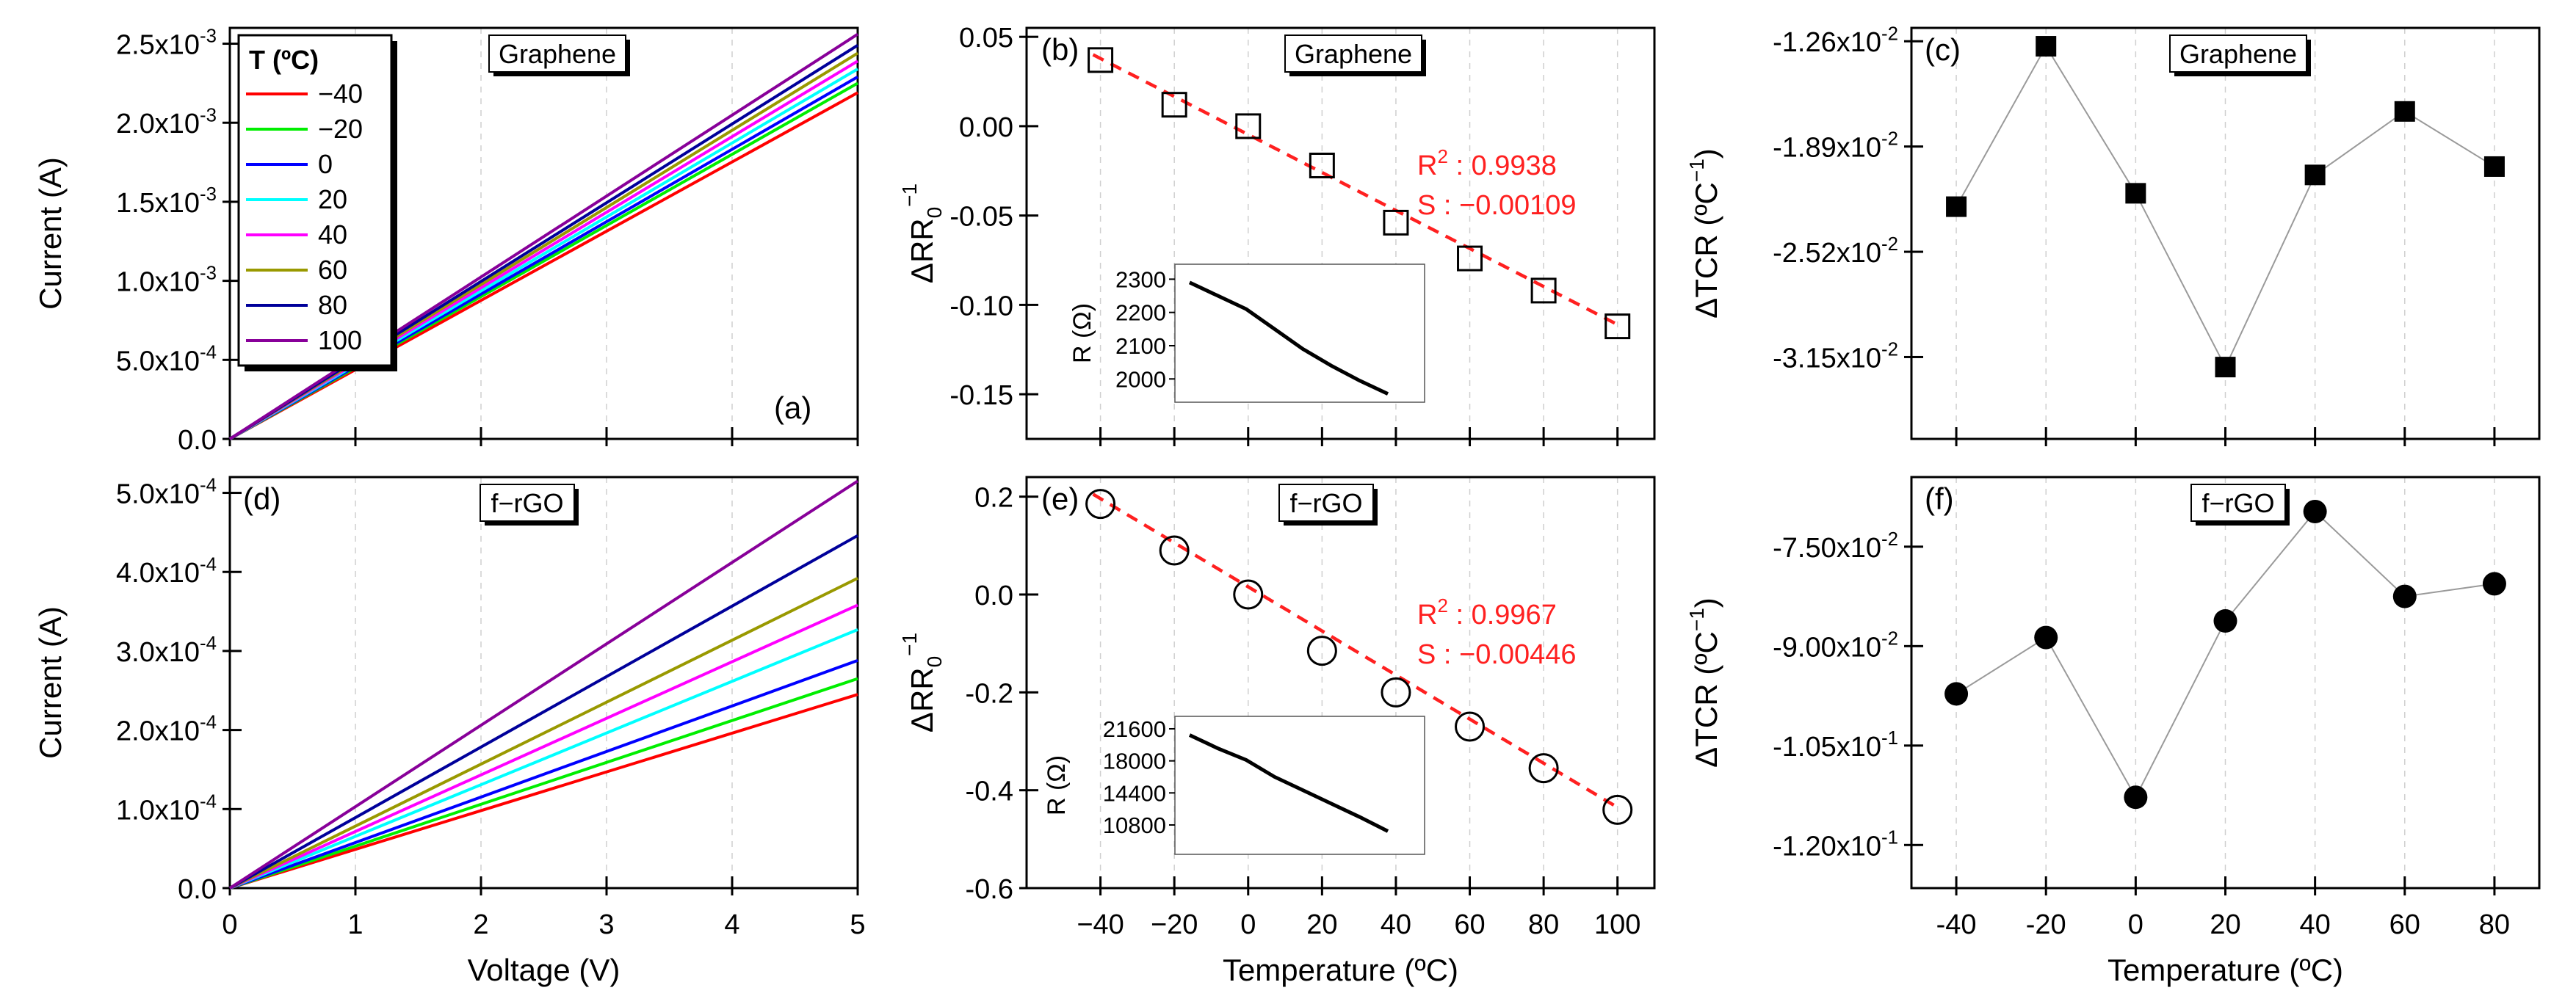  I want to click on fit-r-squared: R2 : 0.9938, so click(1487, 163).